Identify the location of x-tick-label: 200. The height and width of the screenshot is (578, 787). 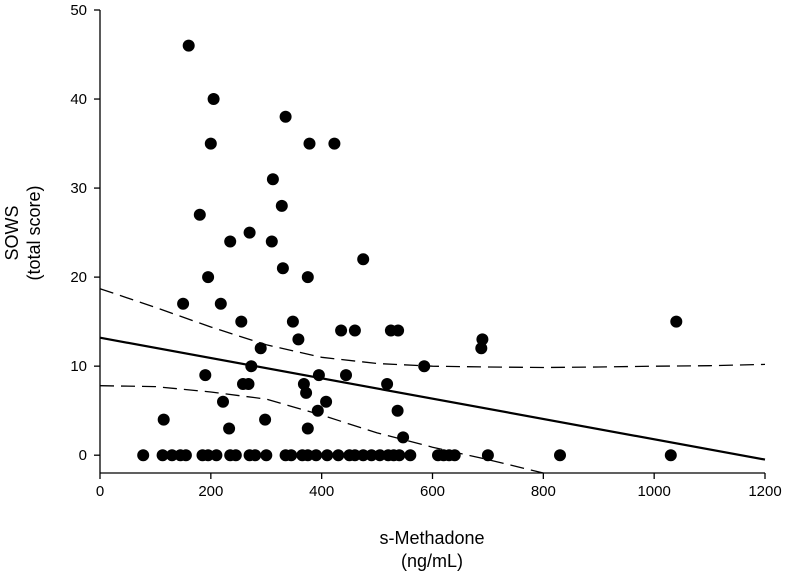
(210, 491).